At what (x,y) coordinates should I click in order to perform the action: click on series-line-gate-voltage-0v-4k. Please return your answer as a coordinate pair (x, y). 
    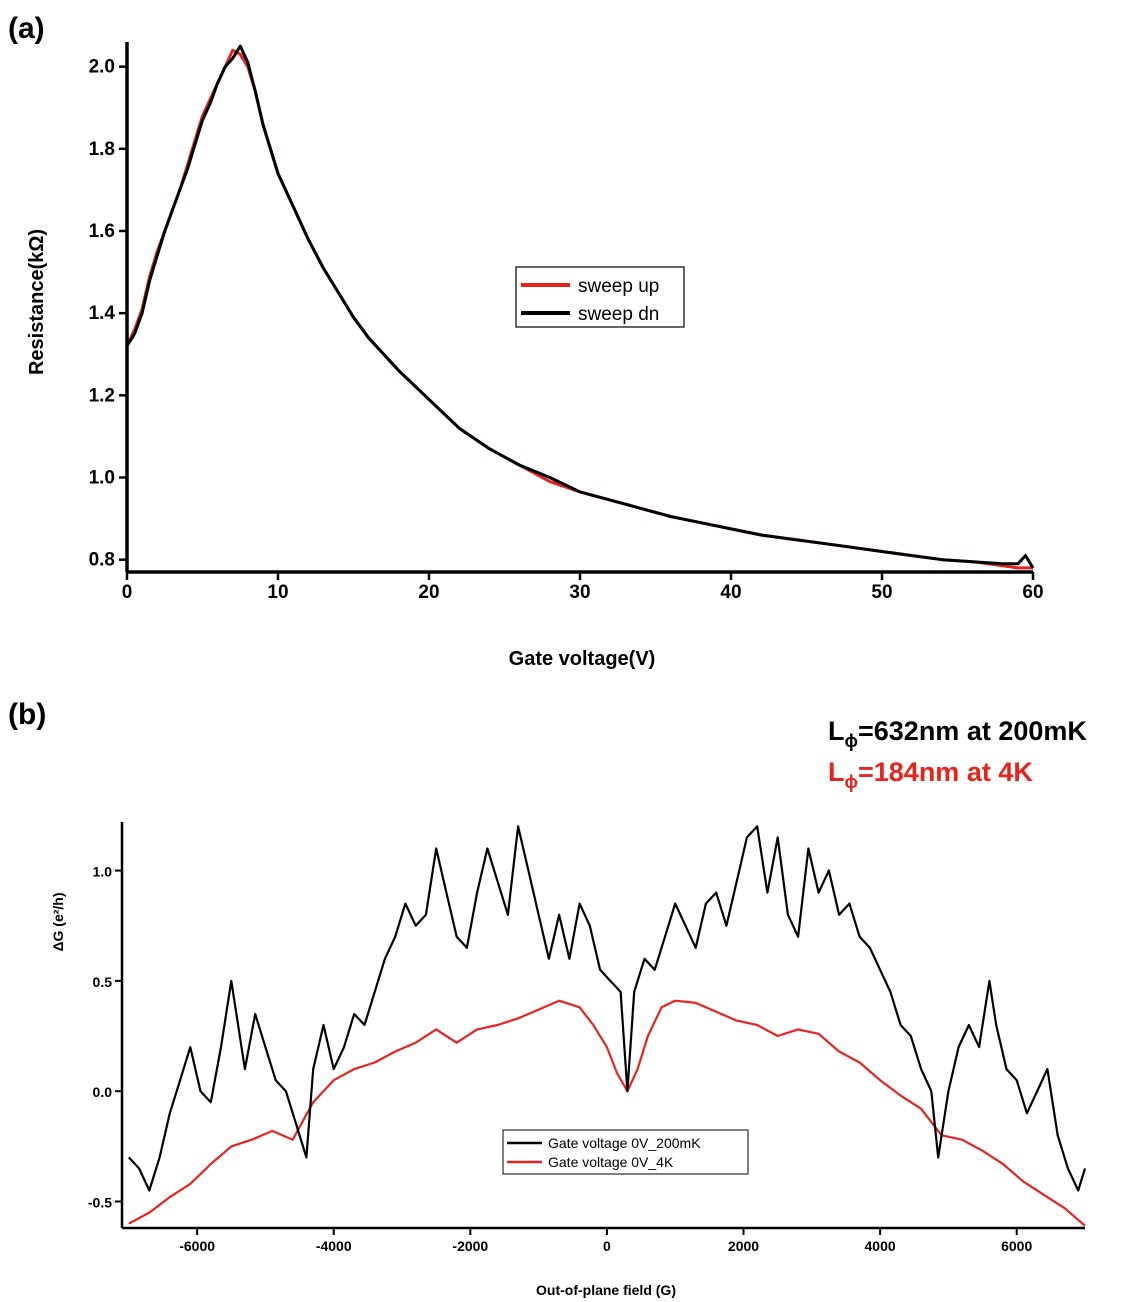
    Looking at the image, I should click on (607, 1113).